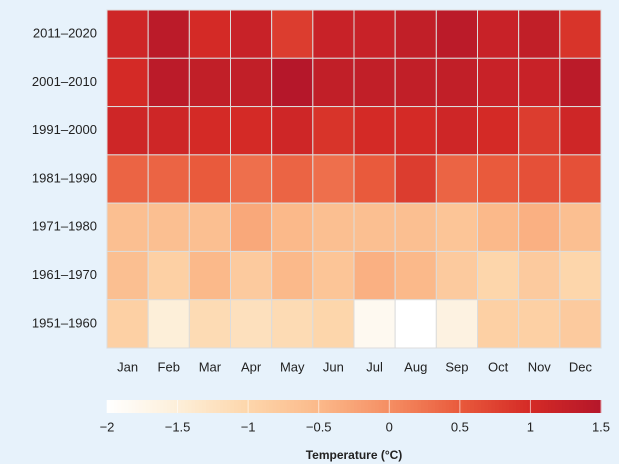  I want to click on y-tick-label: 1991–2000, so click(64, 129).